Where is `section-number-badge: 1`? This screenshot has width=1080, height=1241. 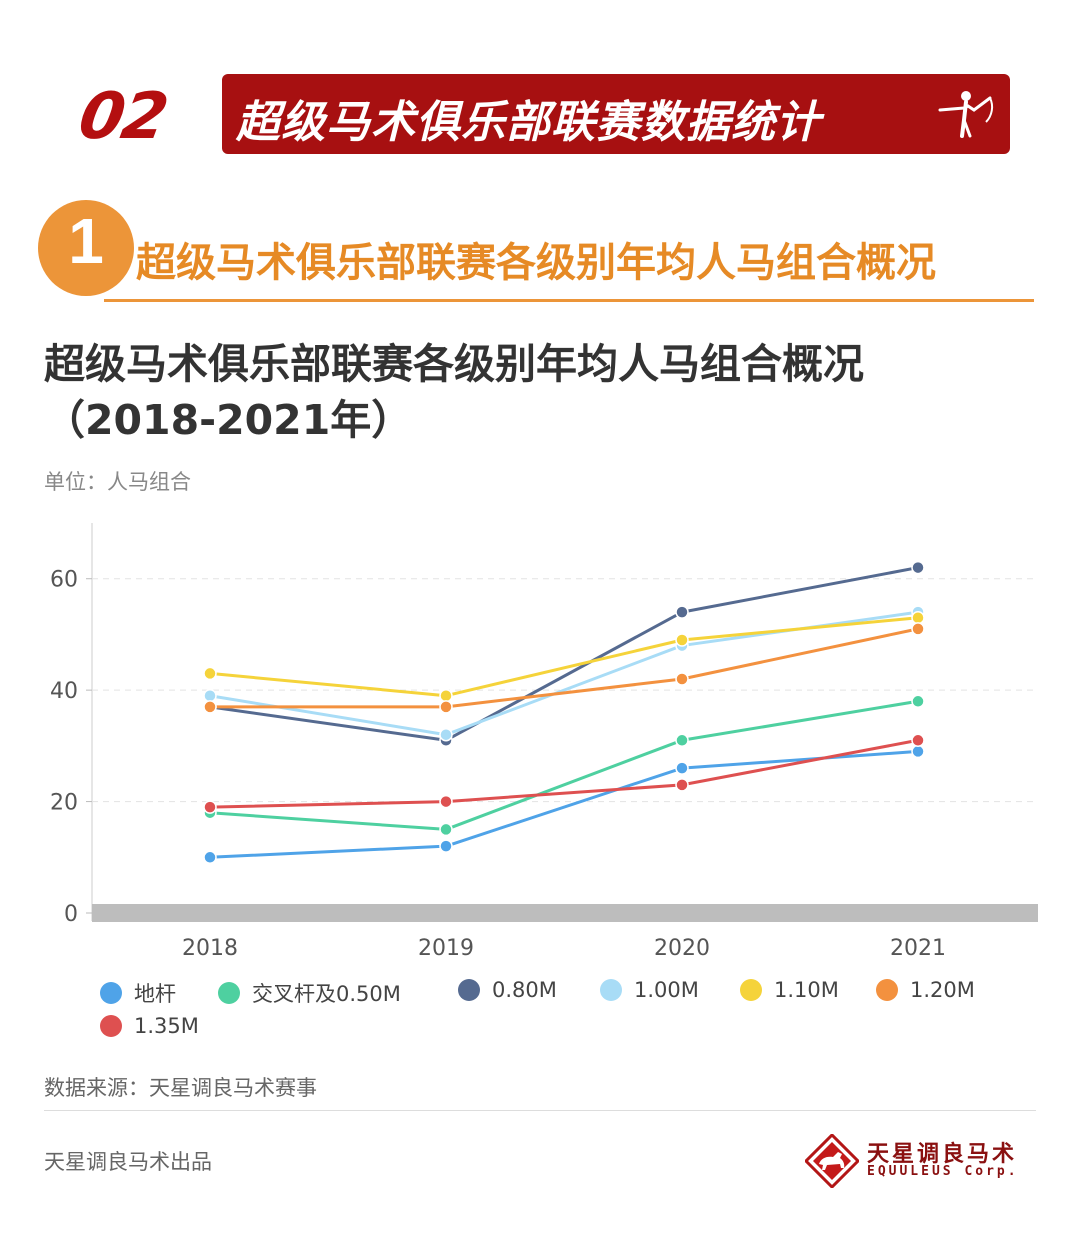 section-number-badge: 1 is located at coordinates (86, 248).